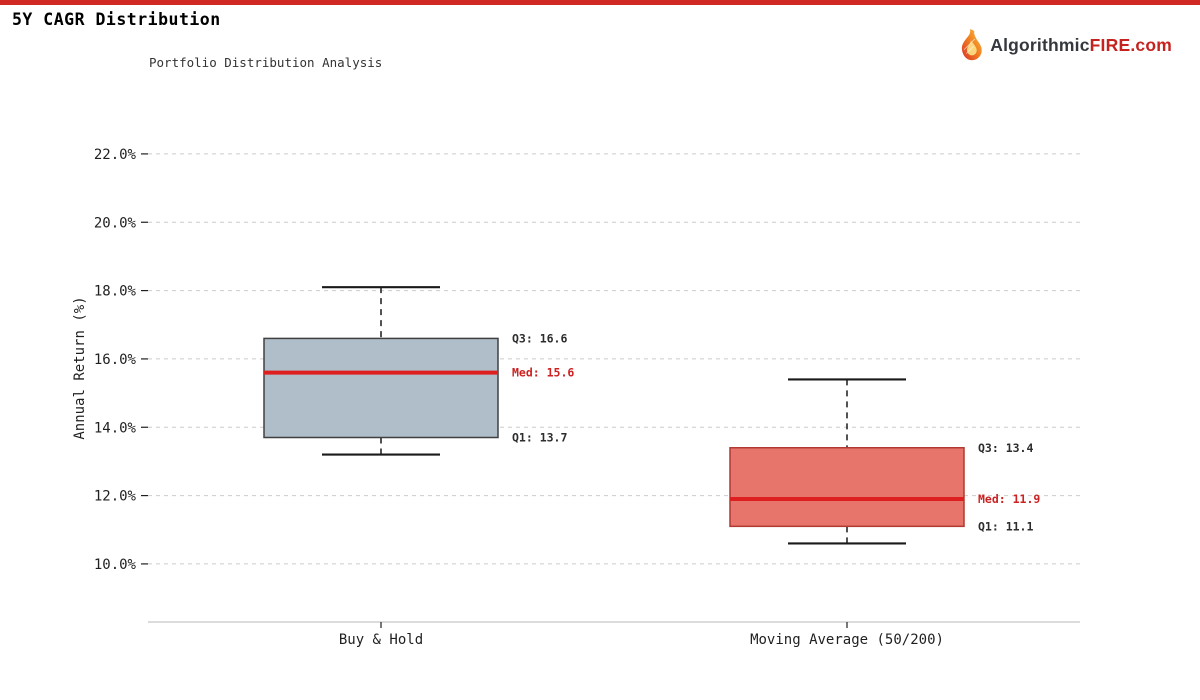 This screenshot has width=1200, height=700. Describe the element at coordinates (1110, 44) in the screenshot. I see `logo-text-fire: FIRE` at that location.